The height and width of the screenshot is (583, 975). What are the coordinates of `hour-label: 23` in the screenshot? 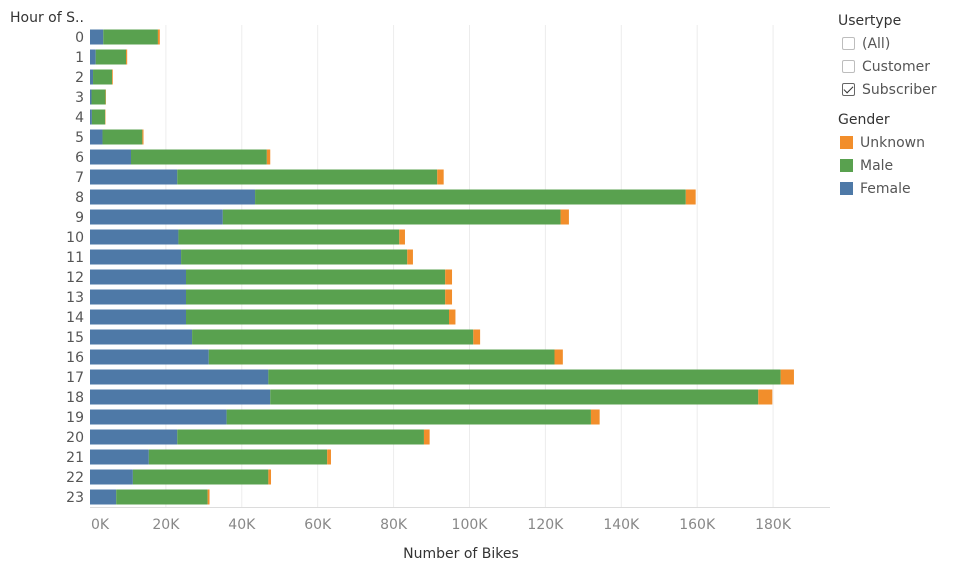 It's located at (75, 498).